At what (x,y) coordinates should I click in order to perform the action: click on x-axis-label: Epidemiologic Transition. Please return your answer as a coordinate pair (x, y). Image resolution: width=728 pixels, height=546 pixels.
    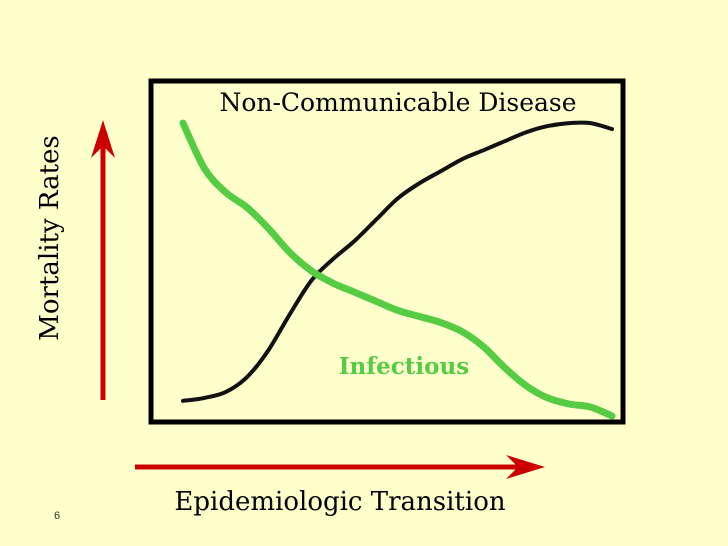
    Looking at the image, I should click on (339, 502).